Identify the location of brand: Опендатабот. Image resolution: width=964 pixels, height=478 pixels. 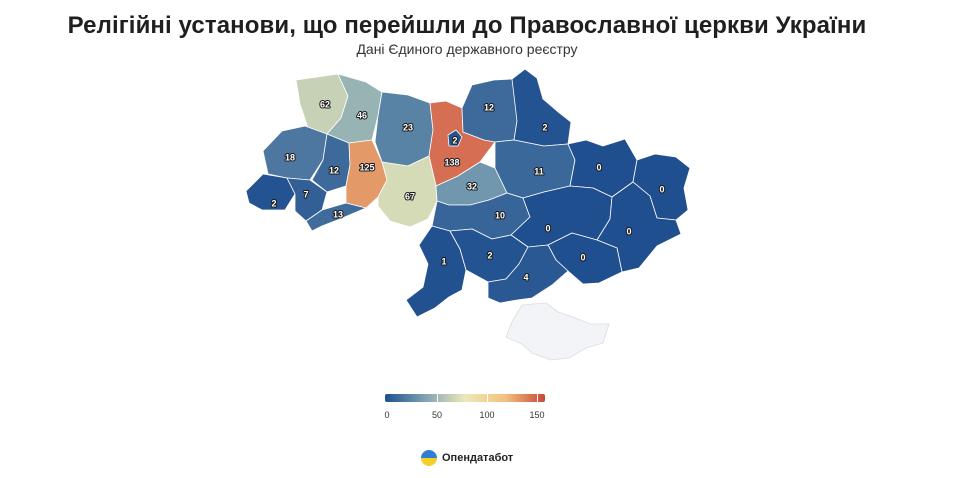
(467, 458).